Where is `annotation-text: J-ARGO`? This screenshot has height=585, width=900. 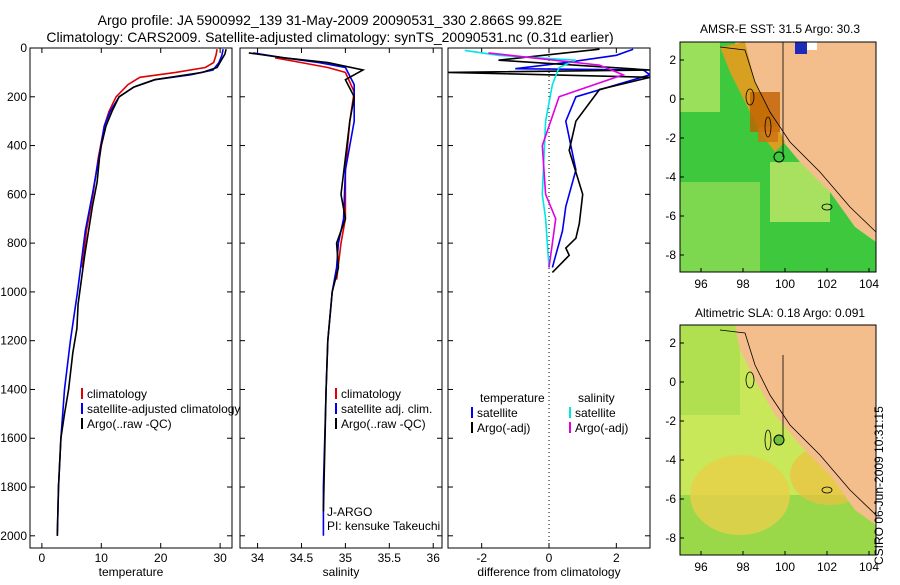 annotation-text: J-ARGO is located at coordinates (349, 512).